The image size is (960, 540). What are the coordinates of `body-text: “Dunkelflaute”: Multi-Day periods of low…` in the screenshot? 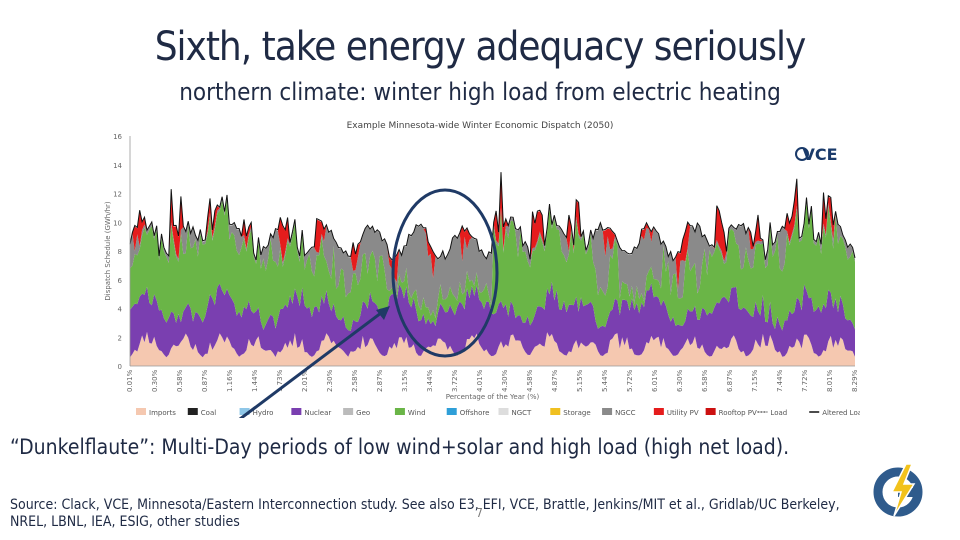 It's located at (400, 447).